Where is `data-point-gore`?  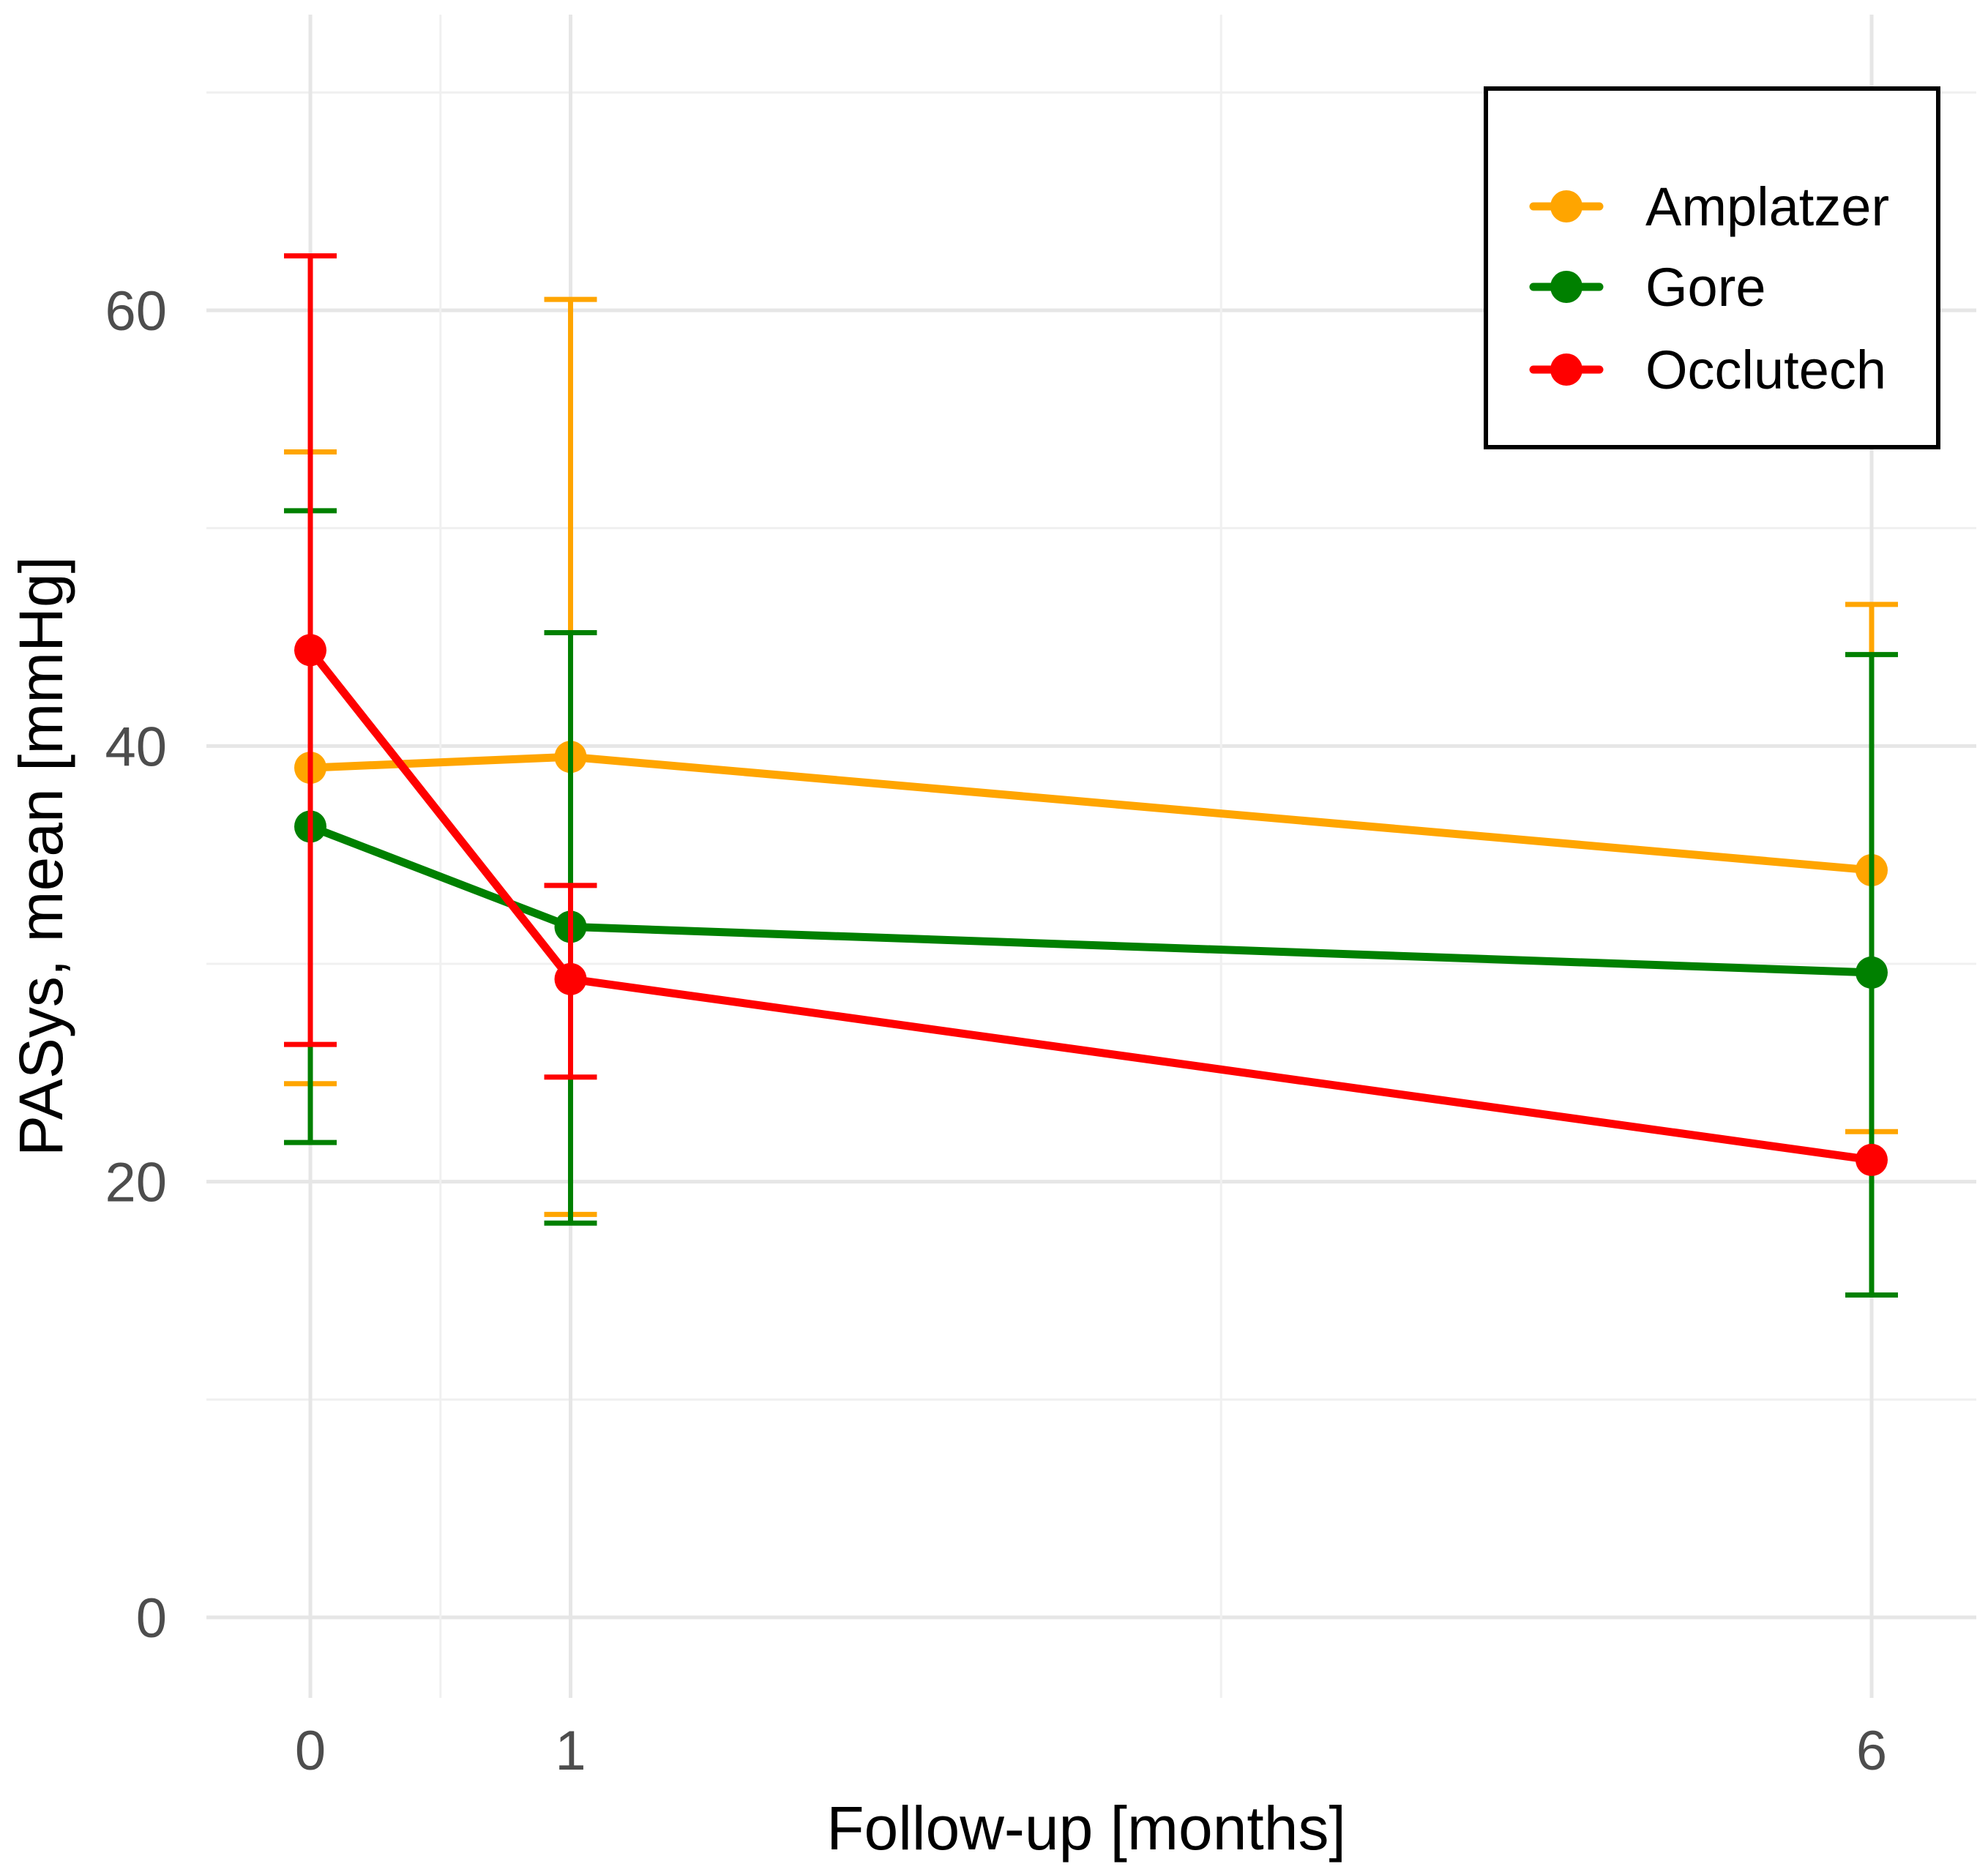
data-point-gore is located at coordinates (1872, 973).